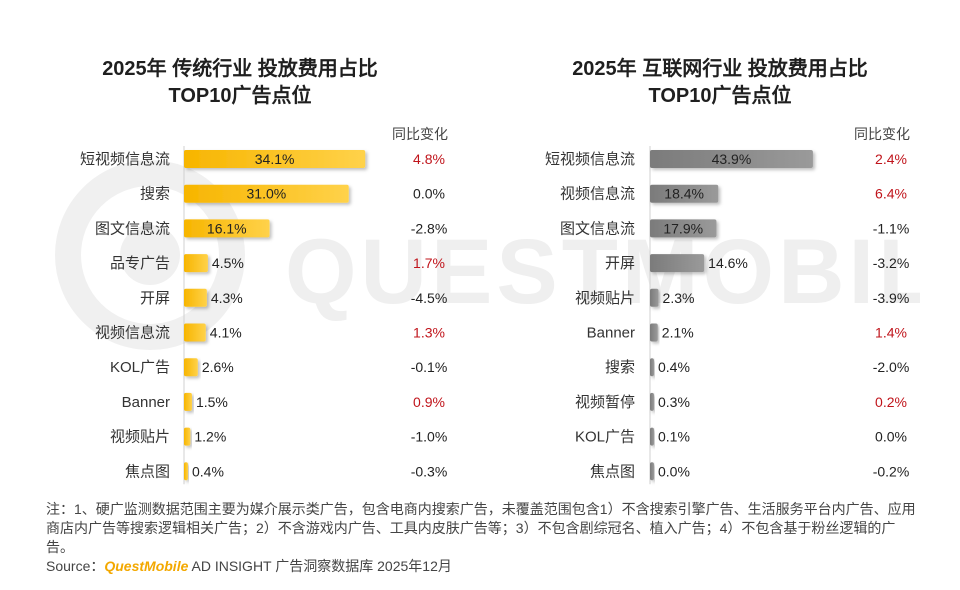 The width and height of the screenshot is (960, 590). Describe the element at coordinates (891, 263) in the screenshot. I see `yoy-change-label: -3.2%` at that location.